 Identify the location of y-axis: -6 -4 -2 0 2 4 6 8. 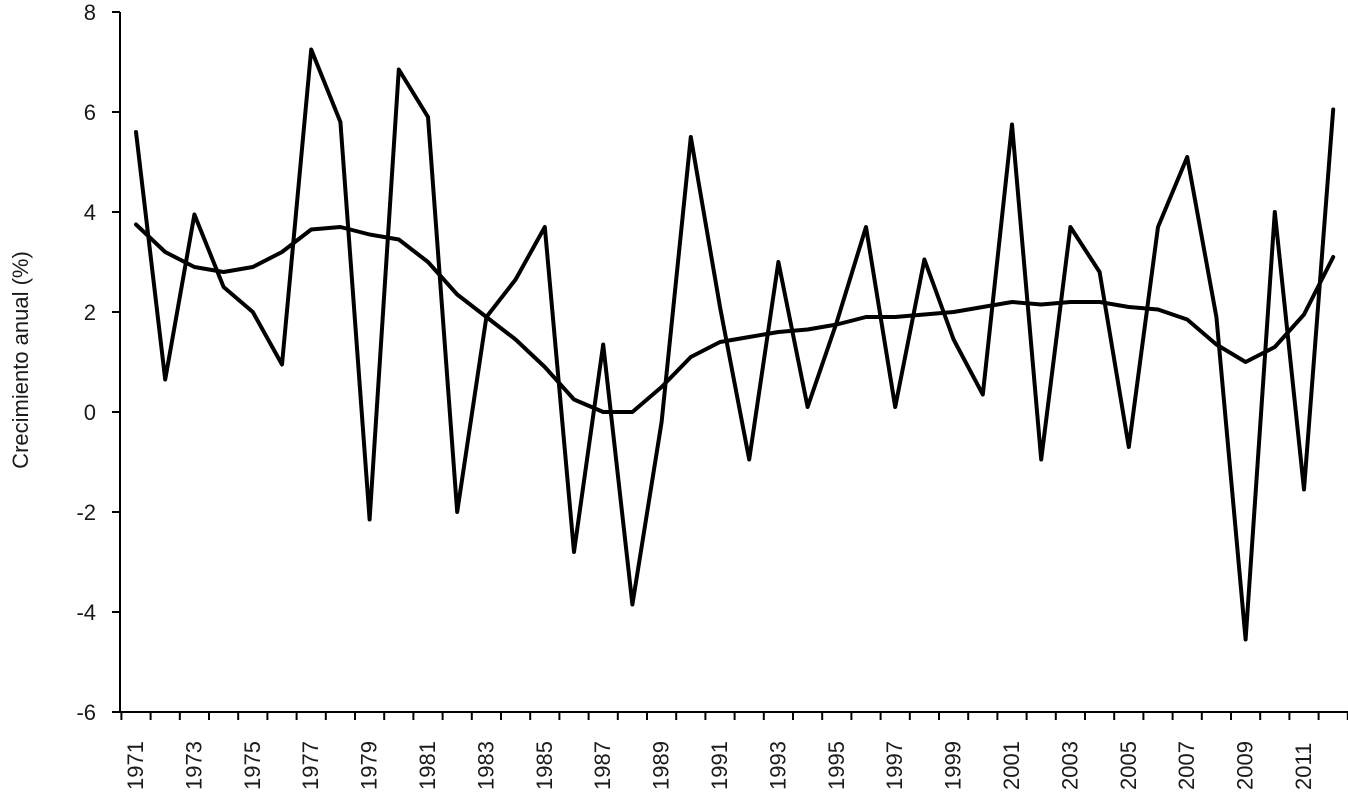
(98, 362).